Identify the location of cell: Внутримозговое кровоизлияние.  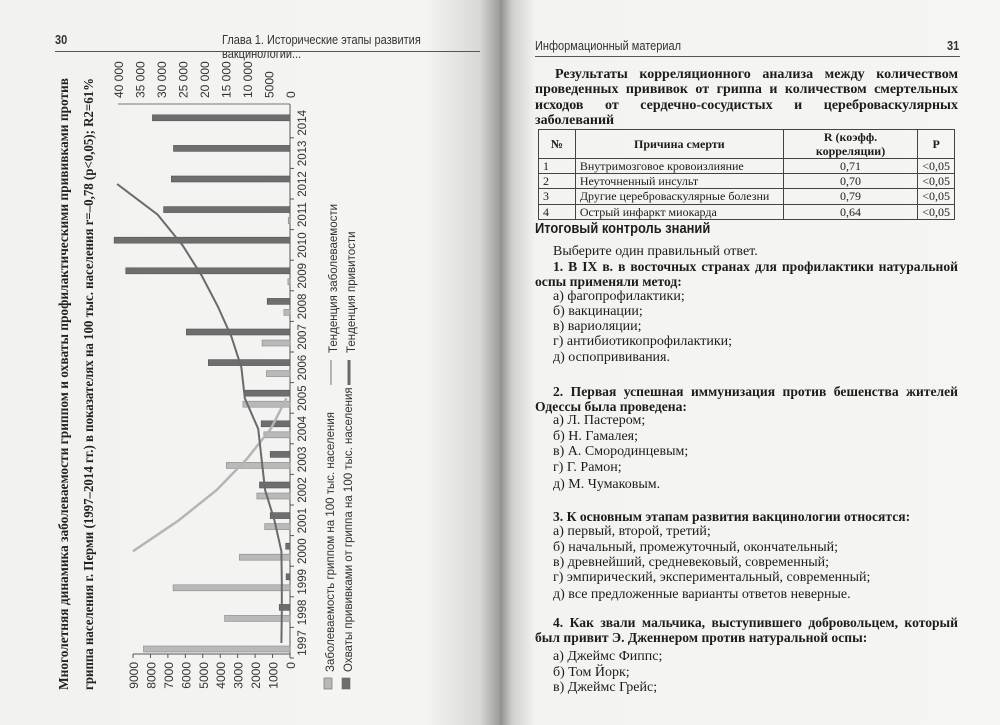
(679, 166).